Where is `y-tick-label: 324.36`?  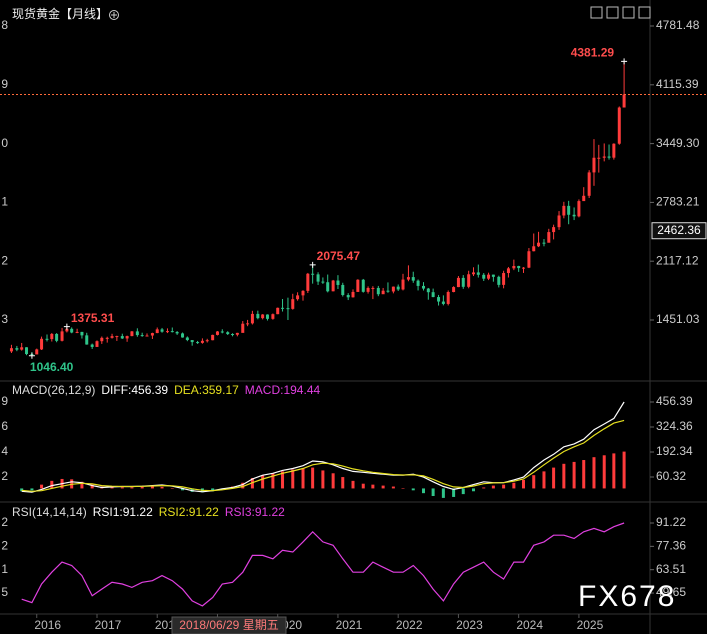 y-tick-label: 324.36 is located at coordinates (674, 426).